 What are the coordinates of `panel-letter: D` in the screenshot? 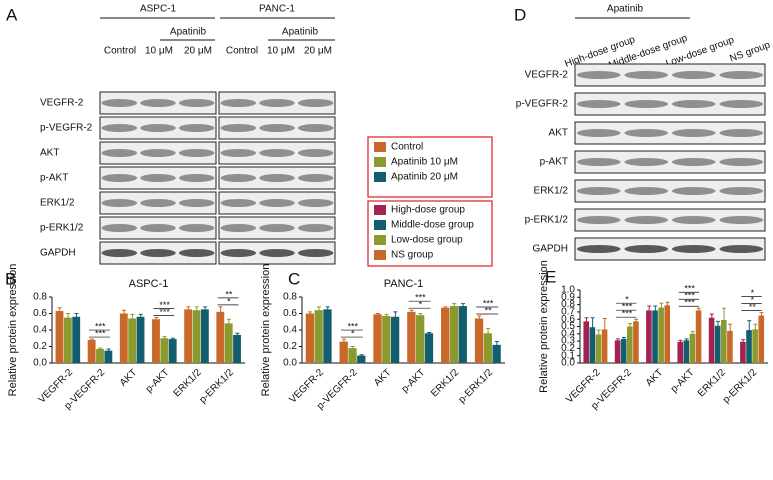 It's located at (520, 14).